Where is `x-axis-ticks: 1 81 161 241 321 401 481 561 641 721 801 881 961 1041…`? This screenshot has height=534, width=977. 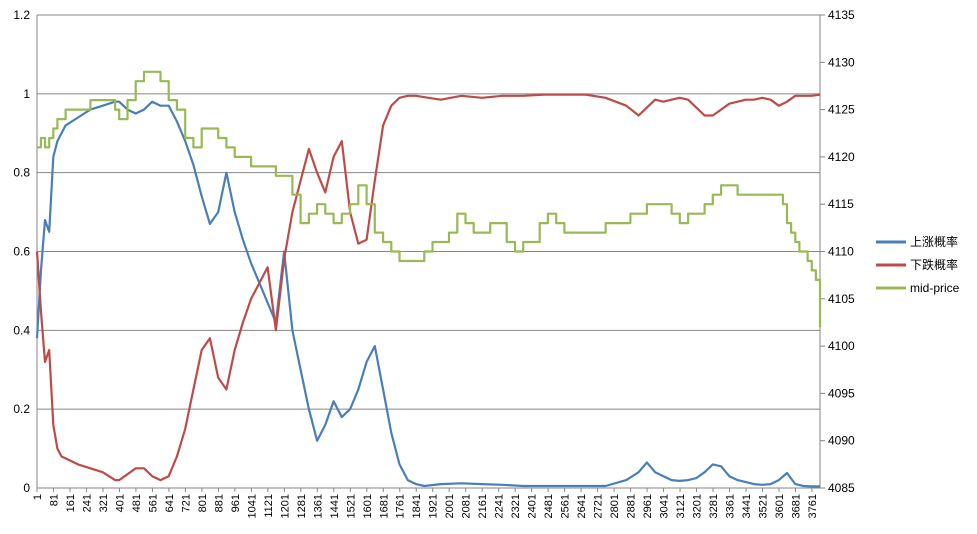
x-axis-ticks: 1 81 161 241 321 401 481 561 641 721 801 881 961 1041… is located at coordinates (425, 503).